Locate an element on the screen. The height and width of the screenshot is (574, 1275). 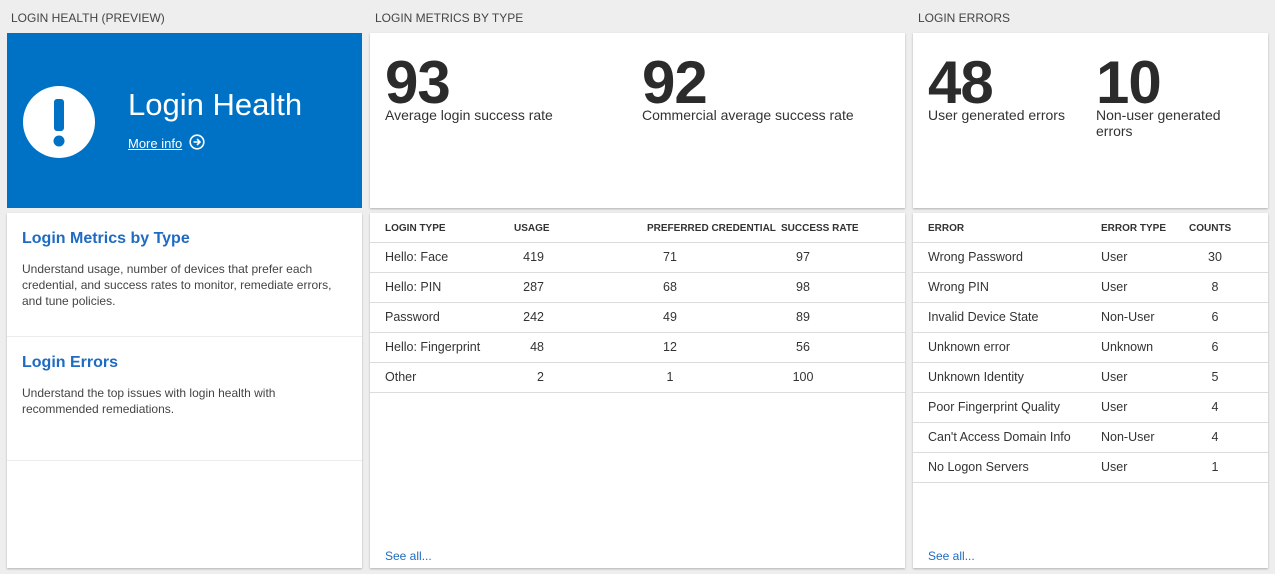
table-cell: 56 is located at coordinates (803, 347).